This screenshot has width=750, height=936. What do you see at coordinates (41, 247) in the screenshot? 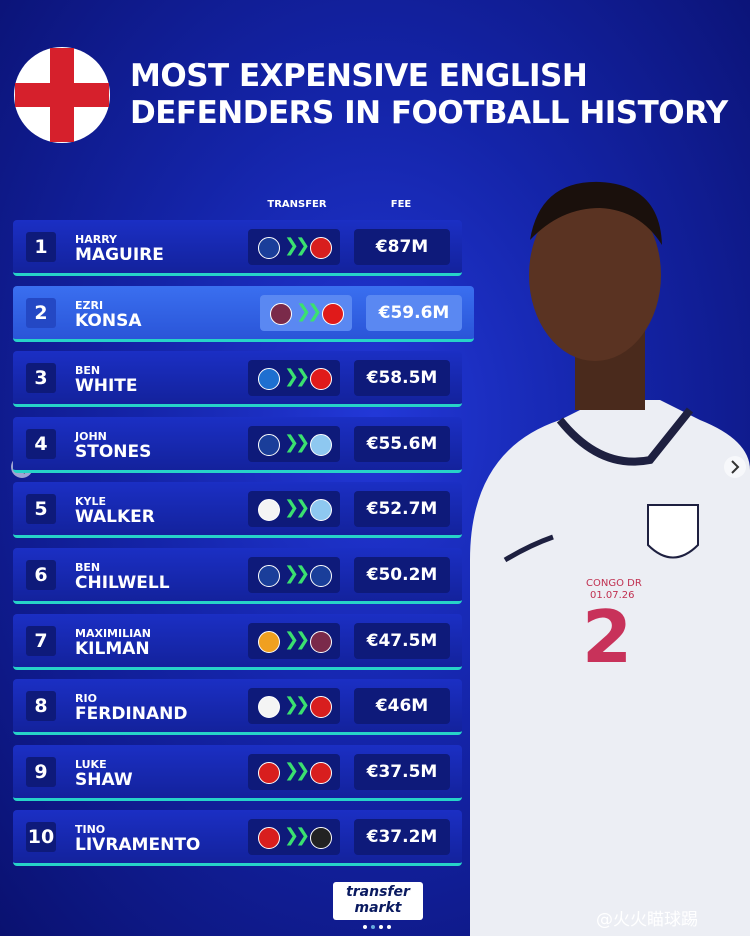
I see `rank: 1` at bounding box center [41, 247].